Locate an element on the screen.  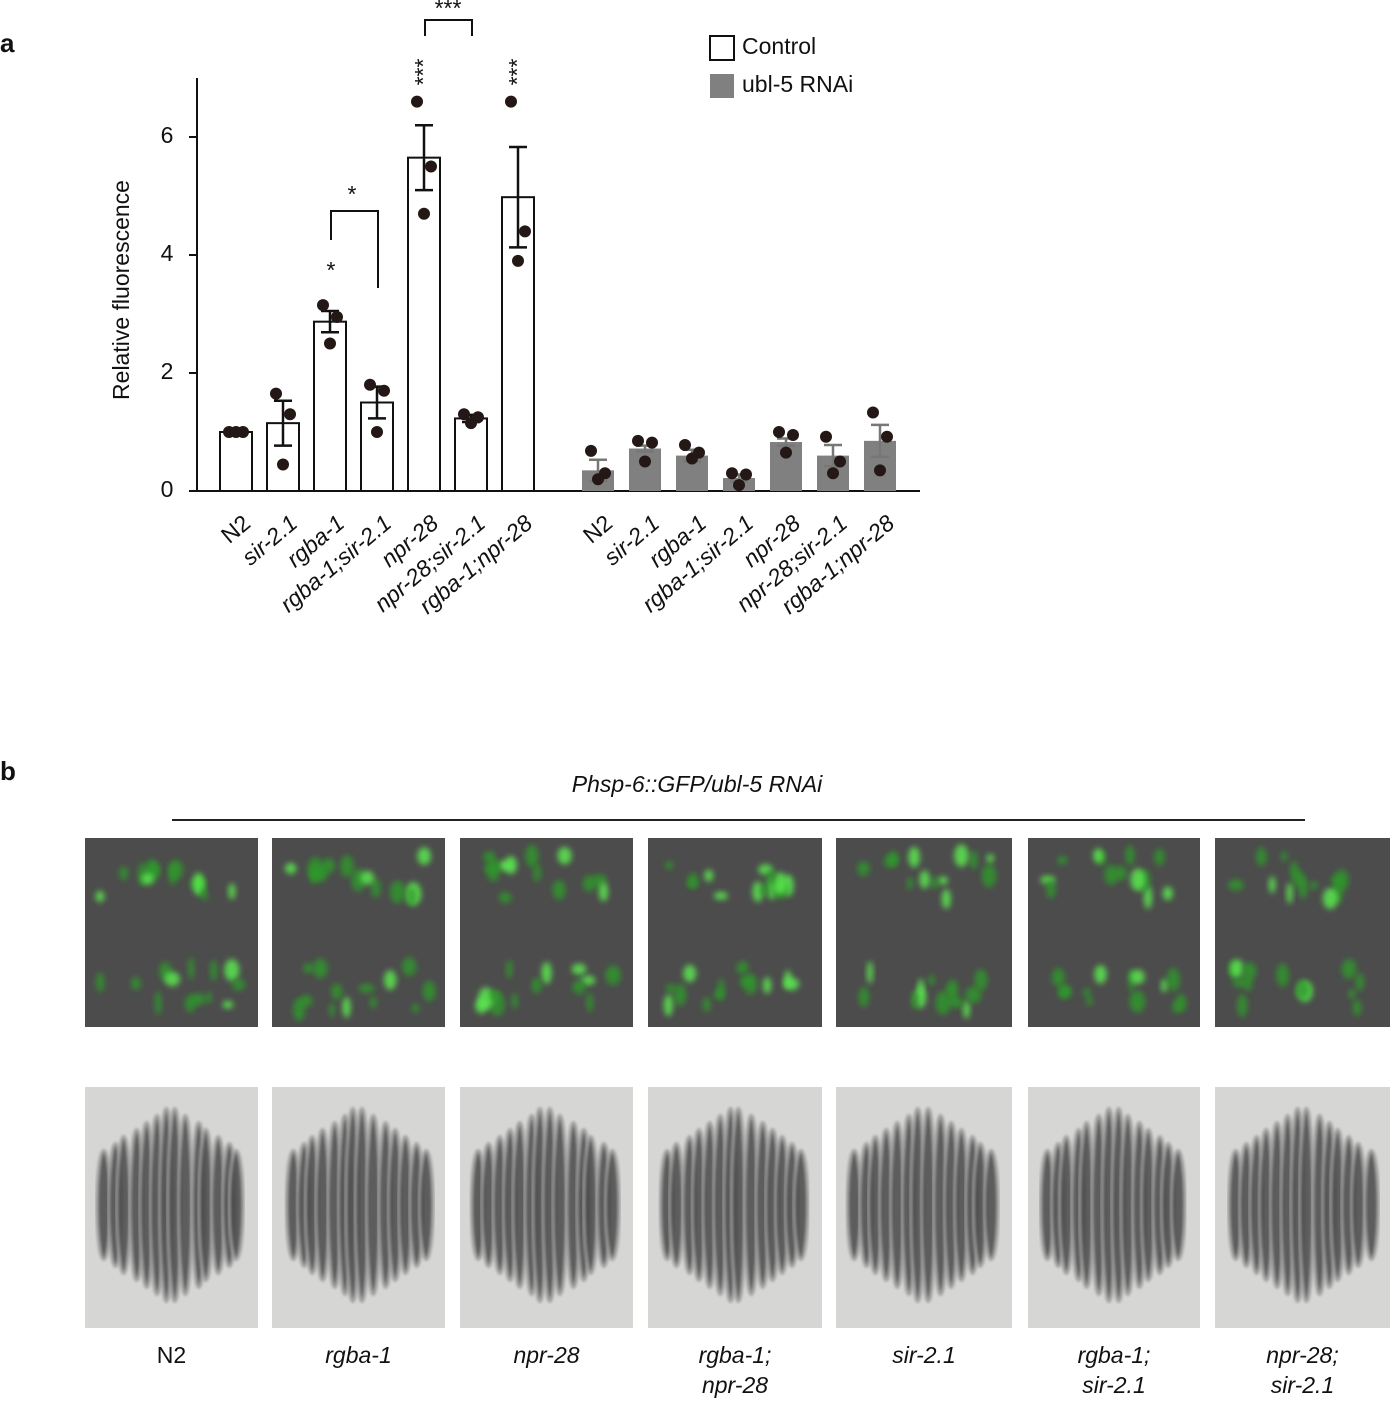
image-label: rgba-1 is located at coordinates (358, 1355).